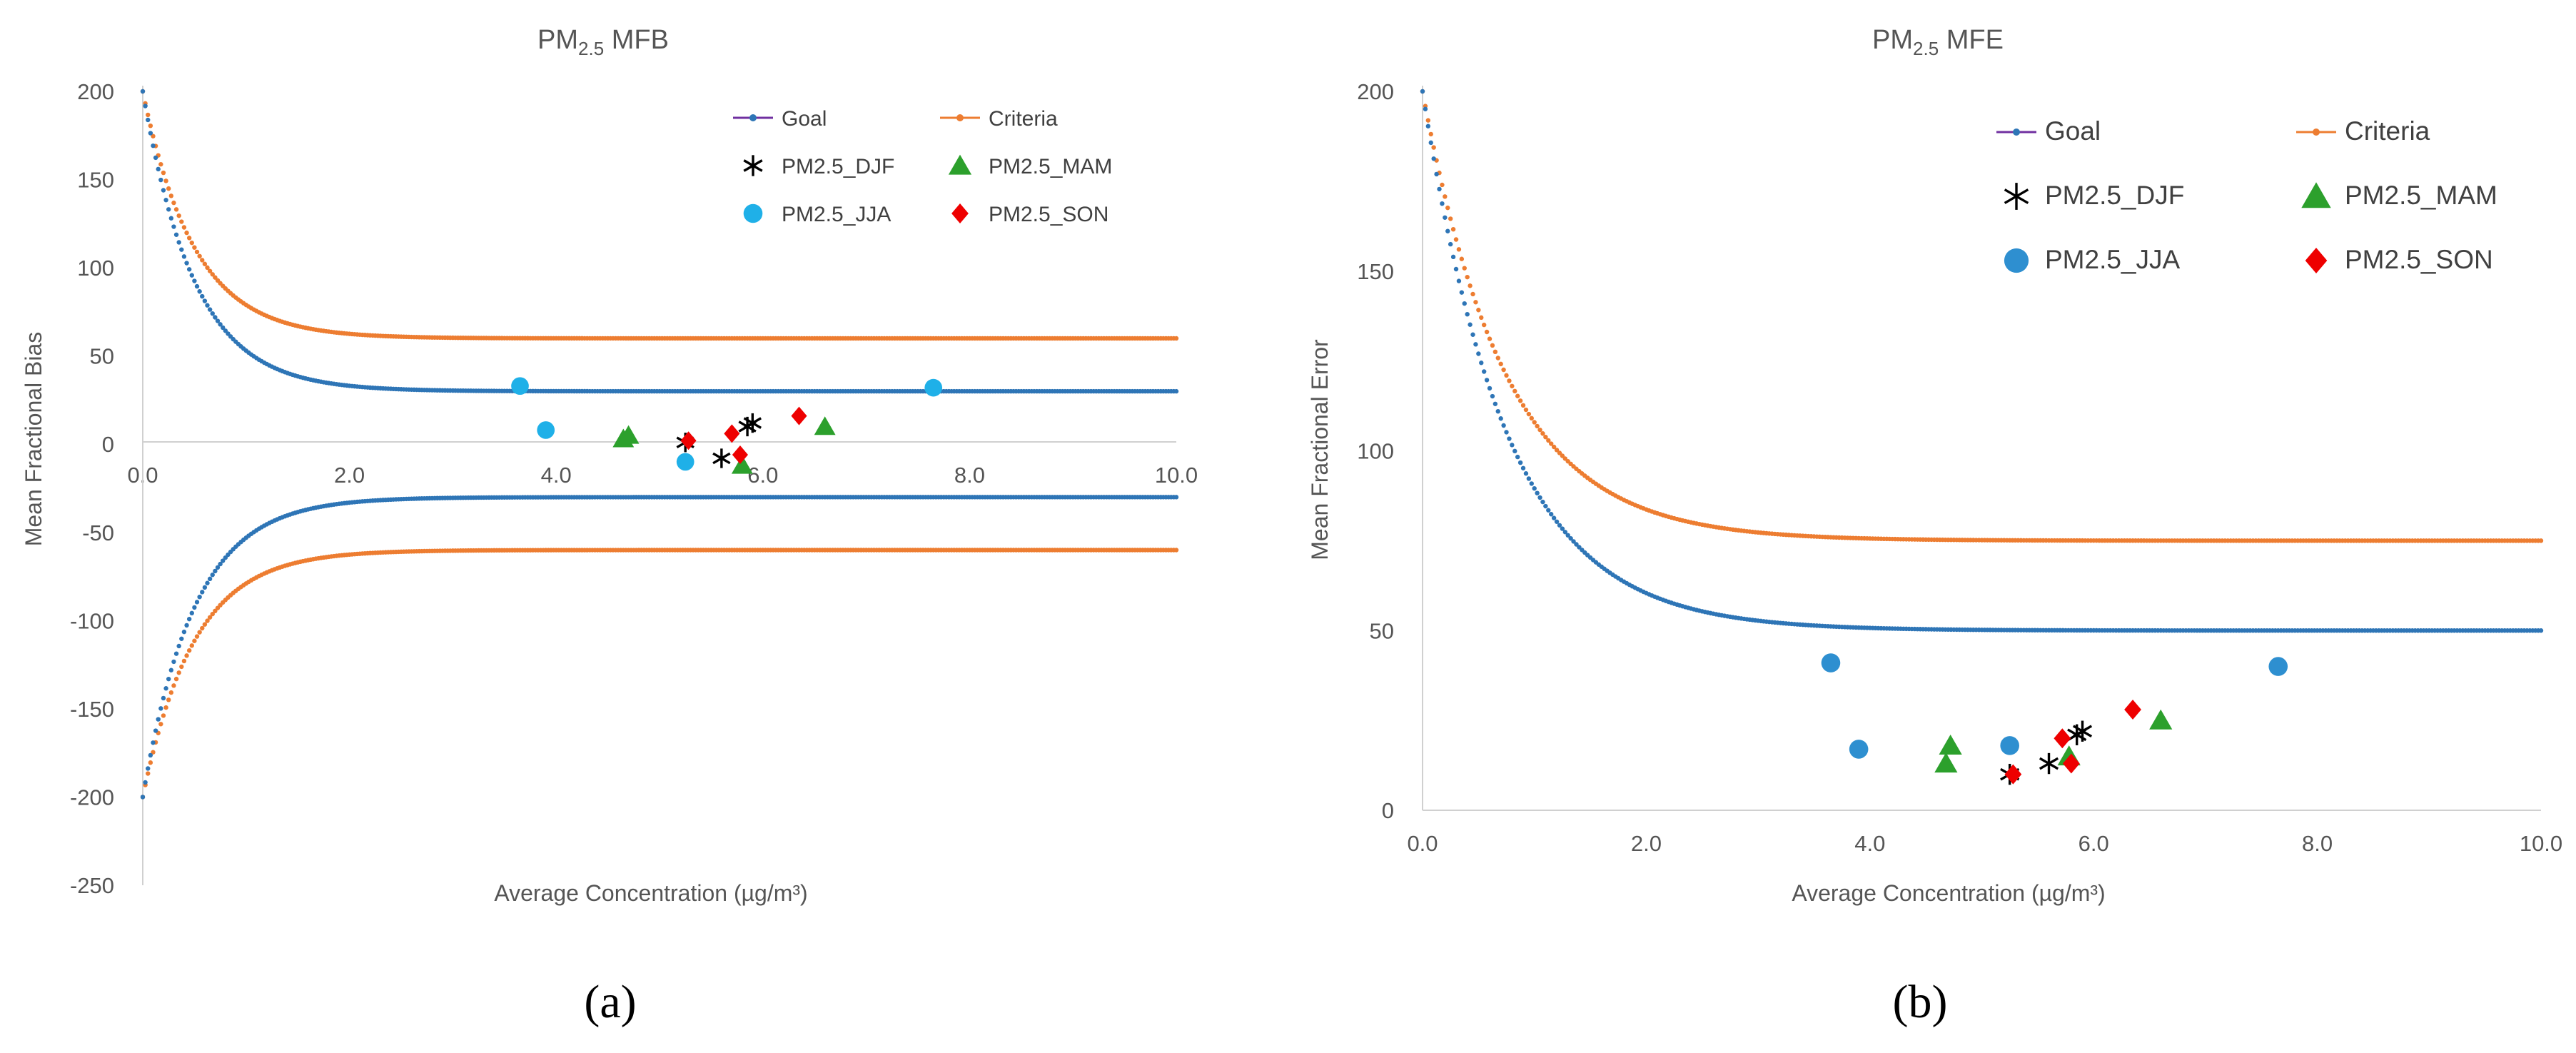  I want to click on legend-item-pm25-djf: PM2.5_DJF, so click(818, 166).